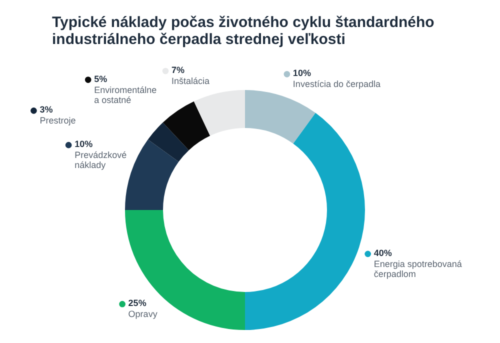  What do you see at coordinates (243, 31) in the screenshot?
I see `chart-title: Typické náklady počas životného cyklu štandardného industriálneho čerpadla strednej veľkosti` at bounding box center [243, 31].